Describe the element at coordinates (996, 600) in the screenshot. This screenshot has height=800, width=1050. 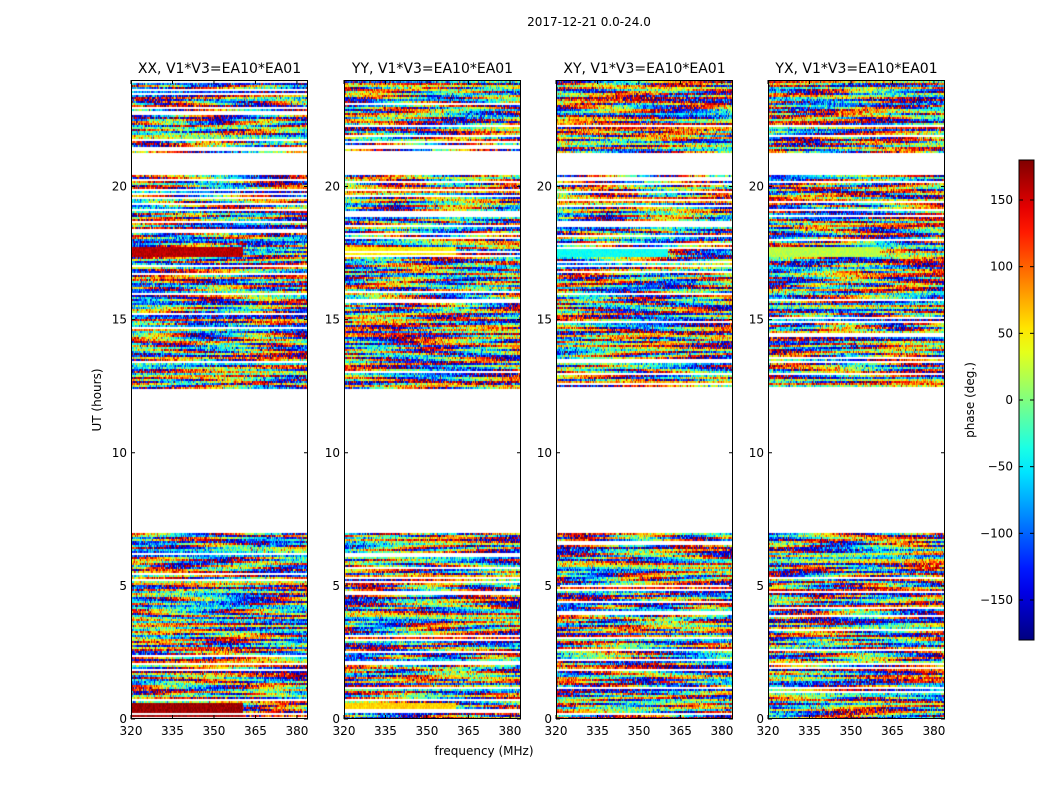
I see `colorbar-tick-label: −150` at that location.